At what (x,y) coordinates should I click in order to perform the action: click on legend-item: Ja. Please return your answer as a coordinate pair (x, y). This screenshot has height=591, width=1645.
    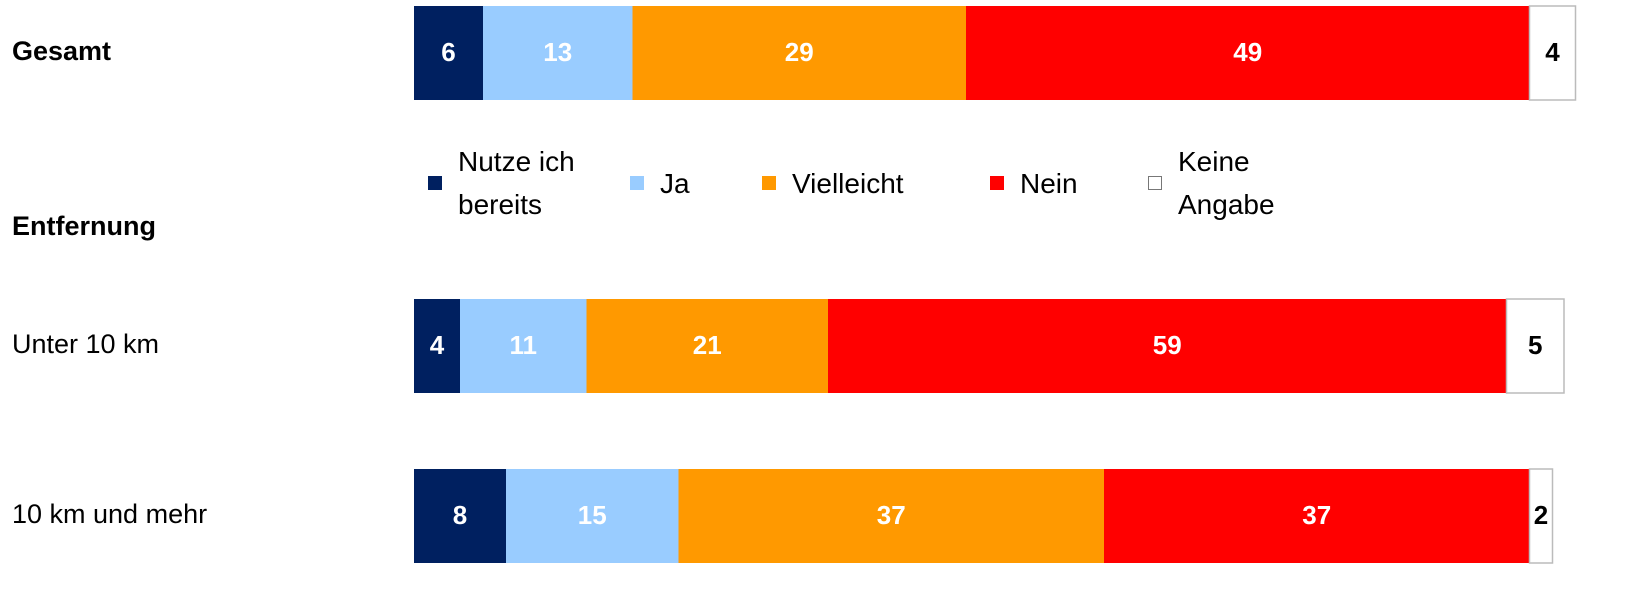
    Looking at the image, I should click on (675, 183).